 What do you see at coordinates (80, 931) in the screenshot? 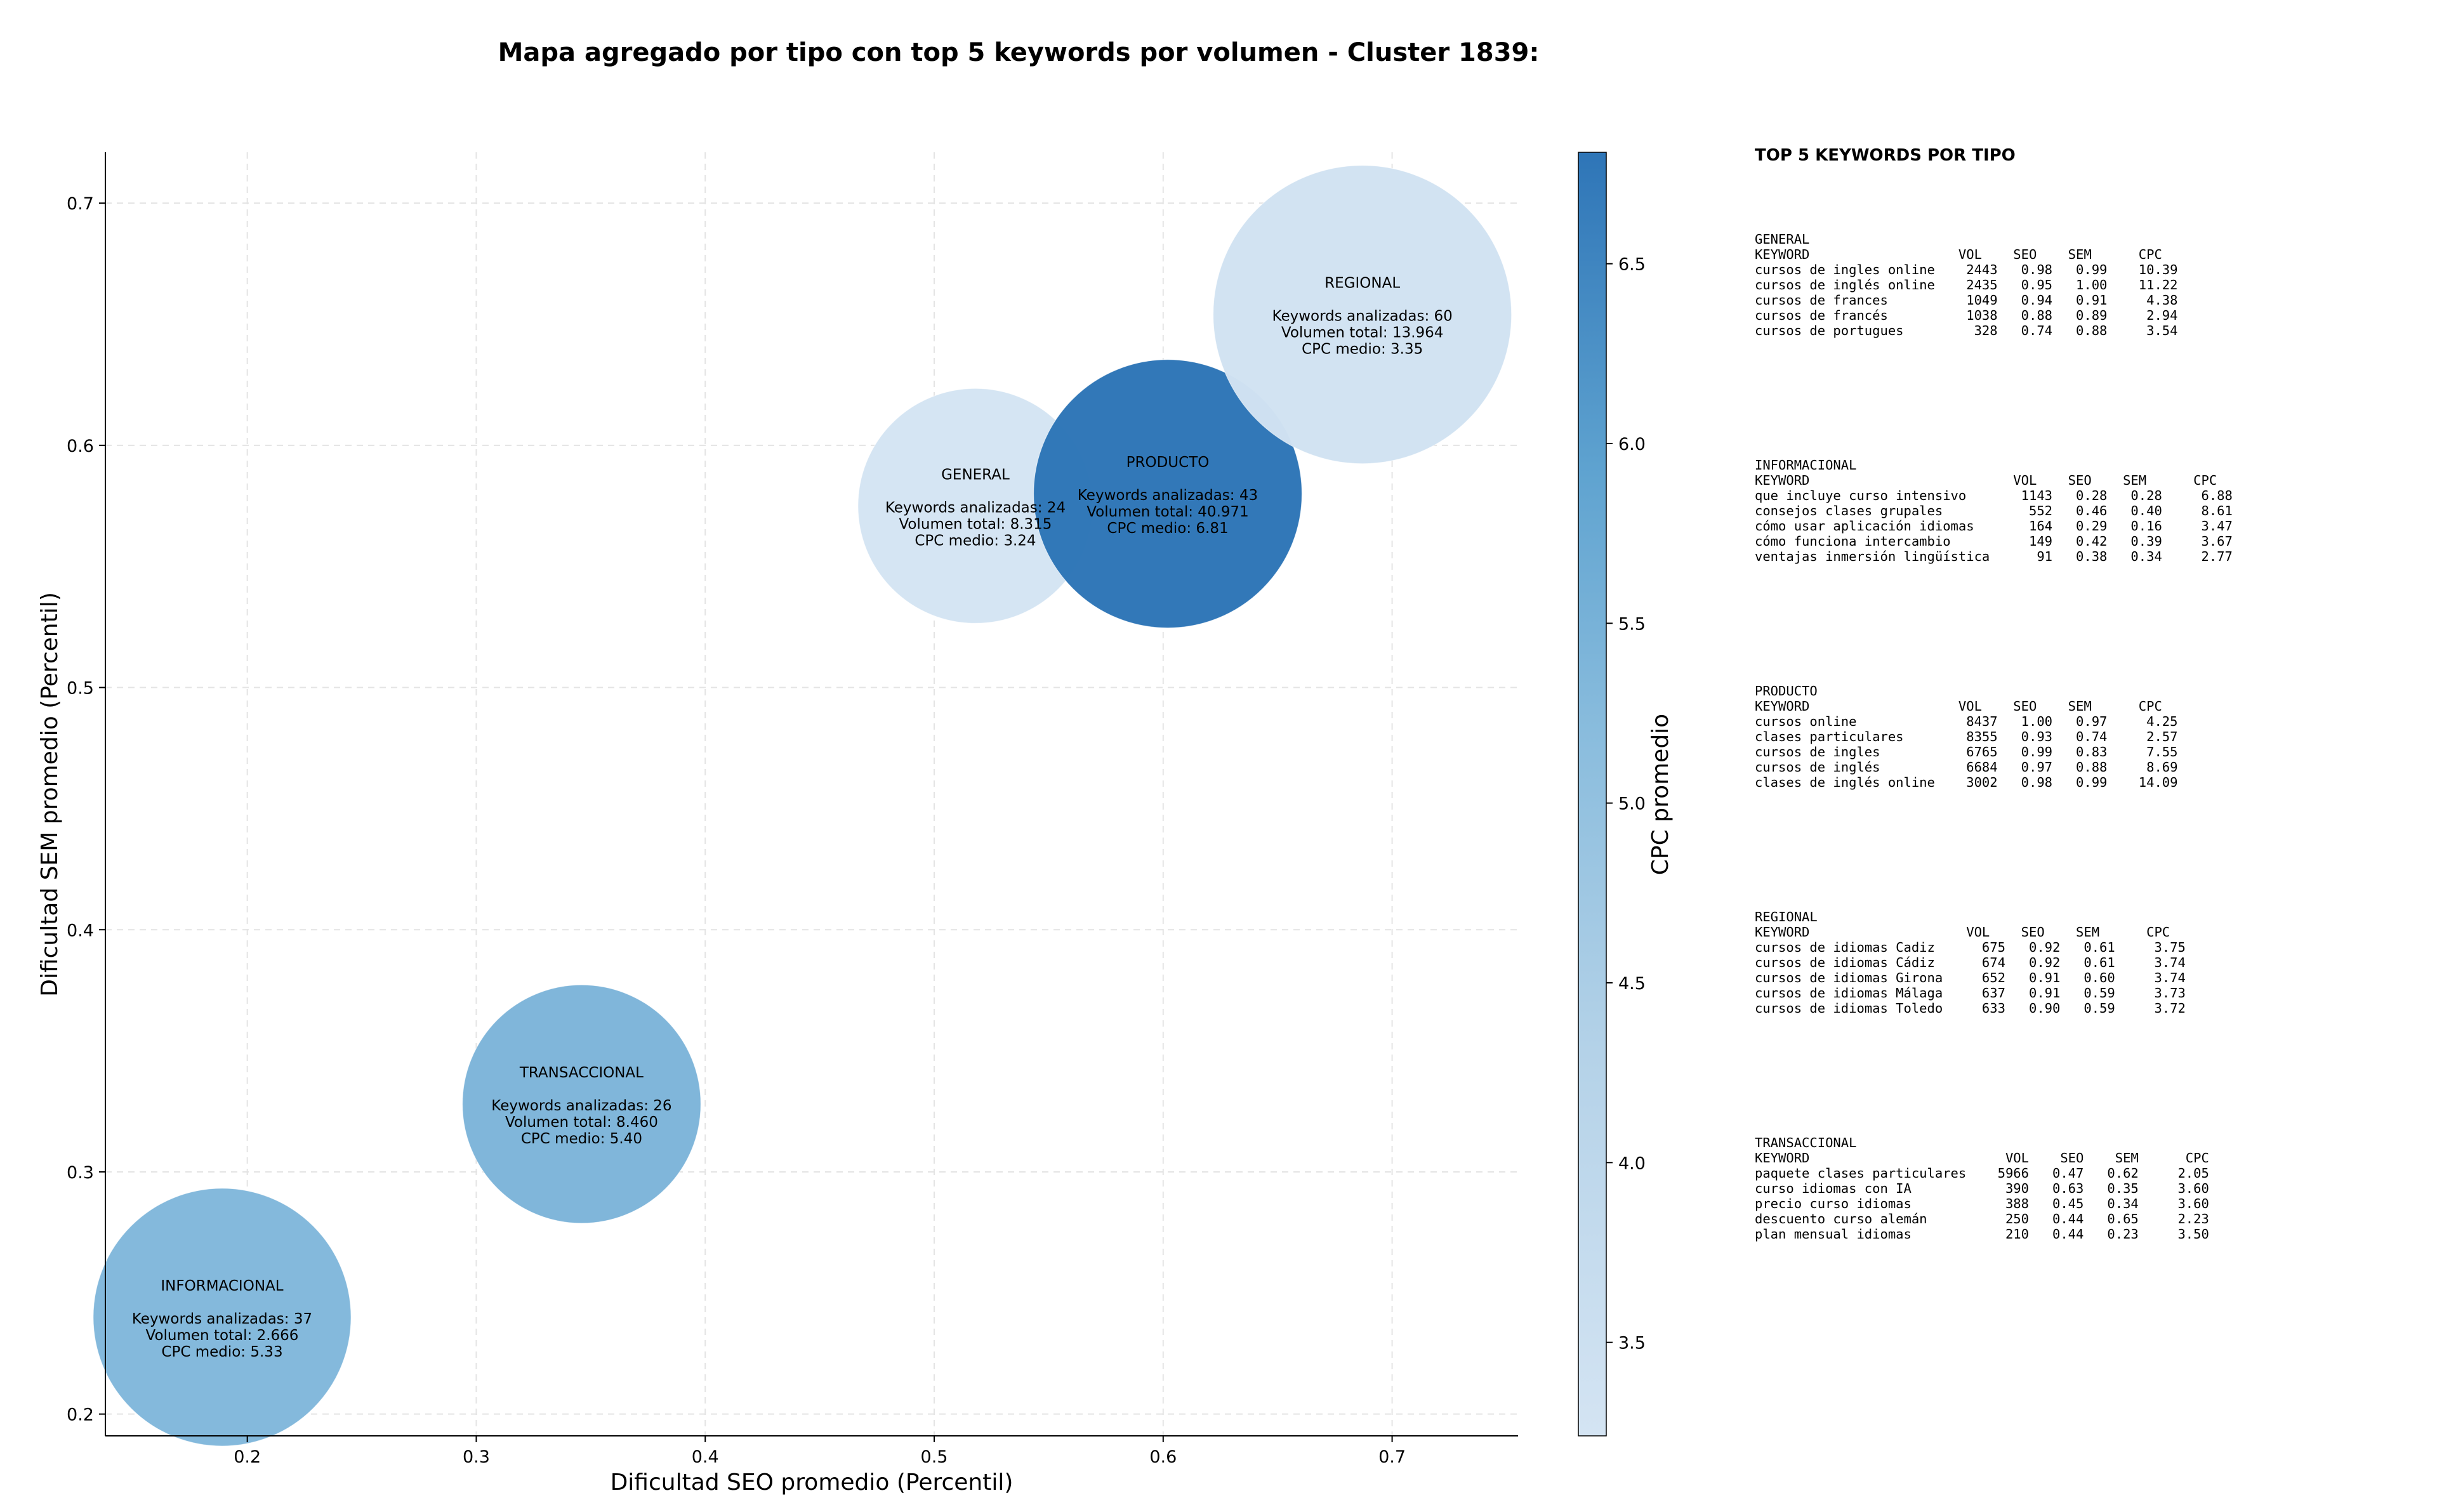
I see `y-tick-label: 0.4` at bounding box center [80, 931].